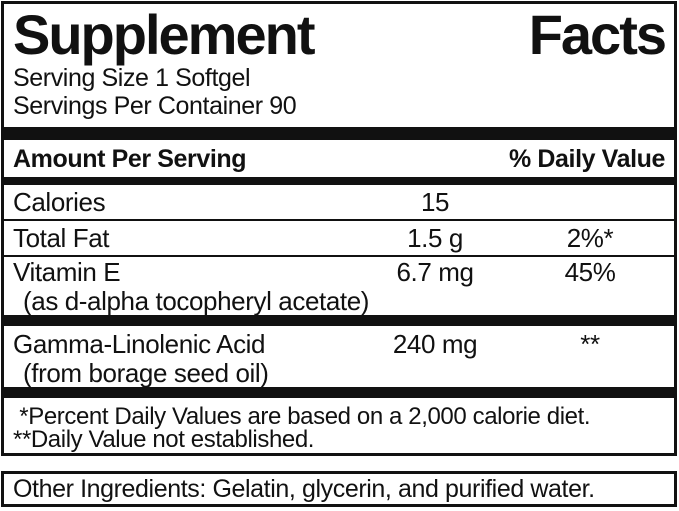  What do you see at coordinates (339, 344) in the screenshot?
I see `table-row-gamma-linolenic-acid: Gamma-Linolenic Acid 240 mg **` at bounding box center [339, 344].